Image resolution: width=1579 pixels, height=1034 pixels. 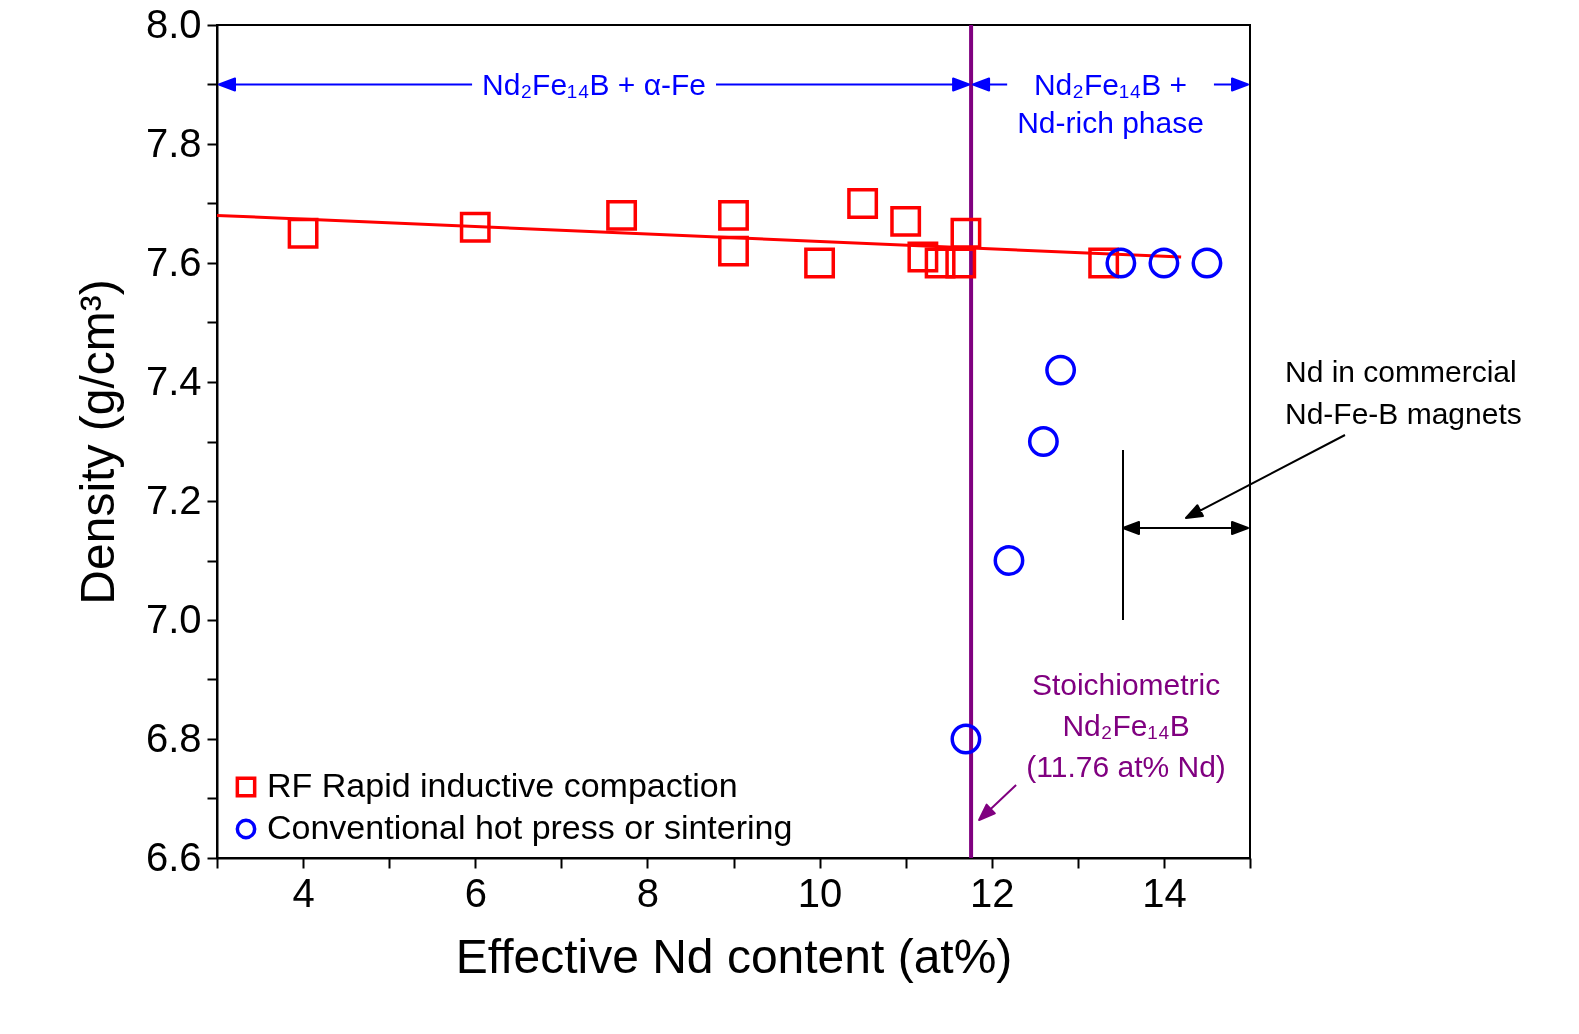 I want to click on x-axis-title: Effective Nd content (at%), so click(x=734, y=956).